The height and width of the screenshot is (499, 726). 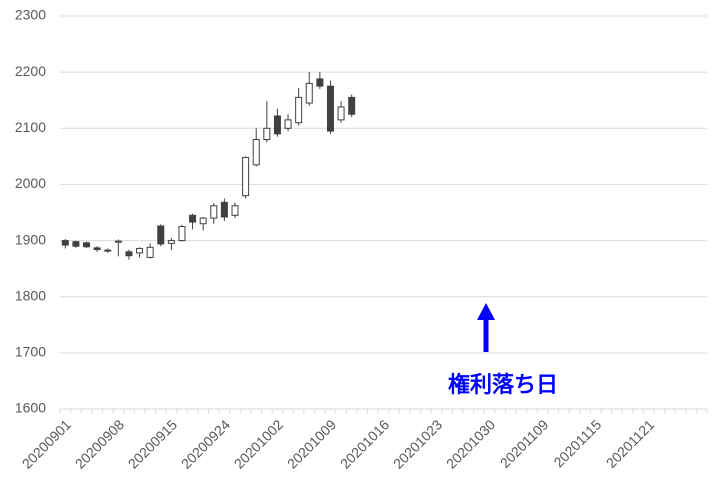 What do you see at coordinates (30, 183) in the screenshot?
I see `y-tick-label: 2000` at bounding box center [30, 183].